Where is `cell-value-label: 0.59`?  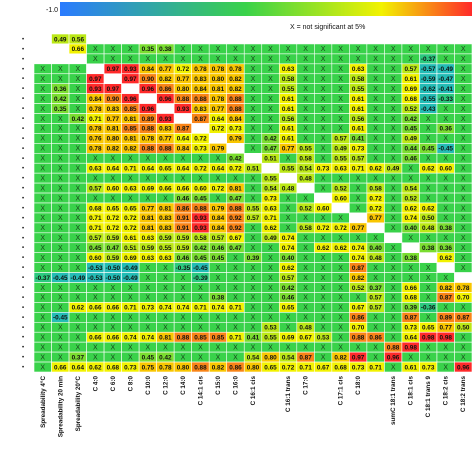
cell-value-label: 0.59 is located at coordinates (183, 238).